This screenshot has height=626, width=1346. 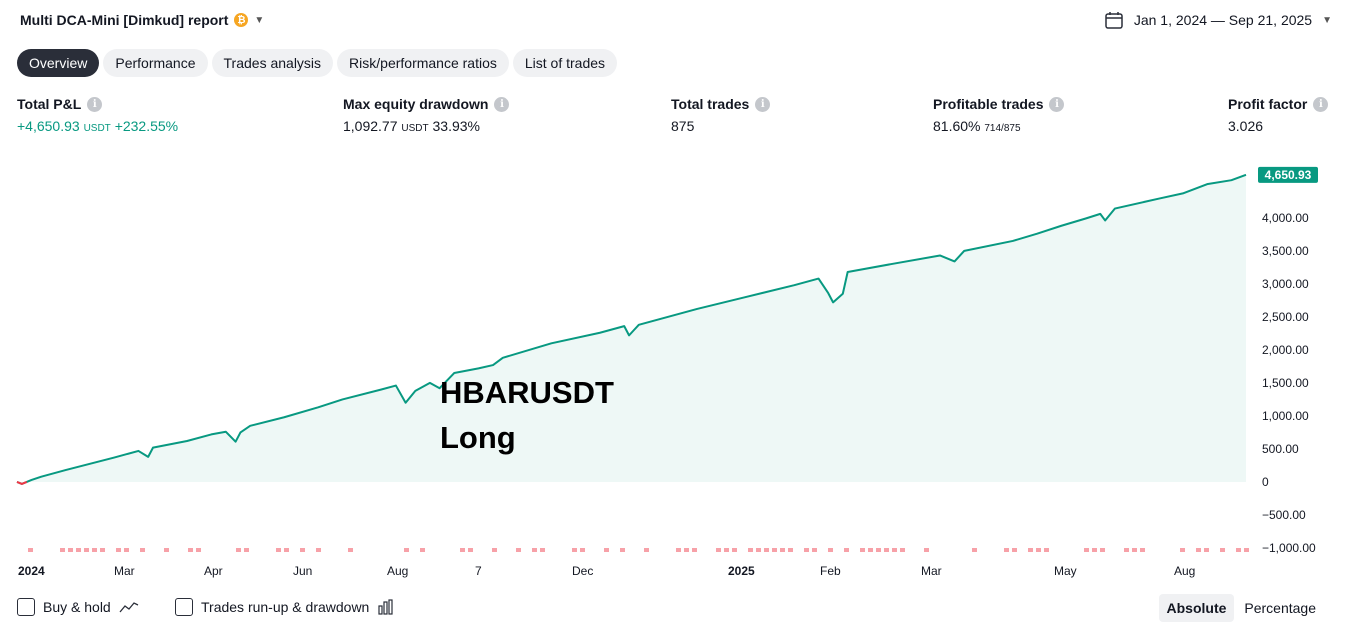 I want to click on metric-label: Total P&L, so click(x=49, y=104).